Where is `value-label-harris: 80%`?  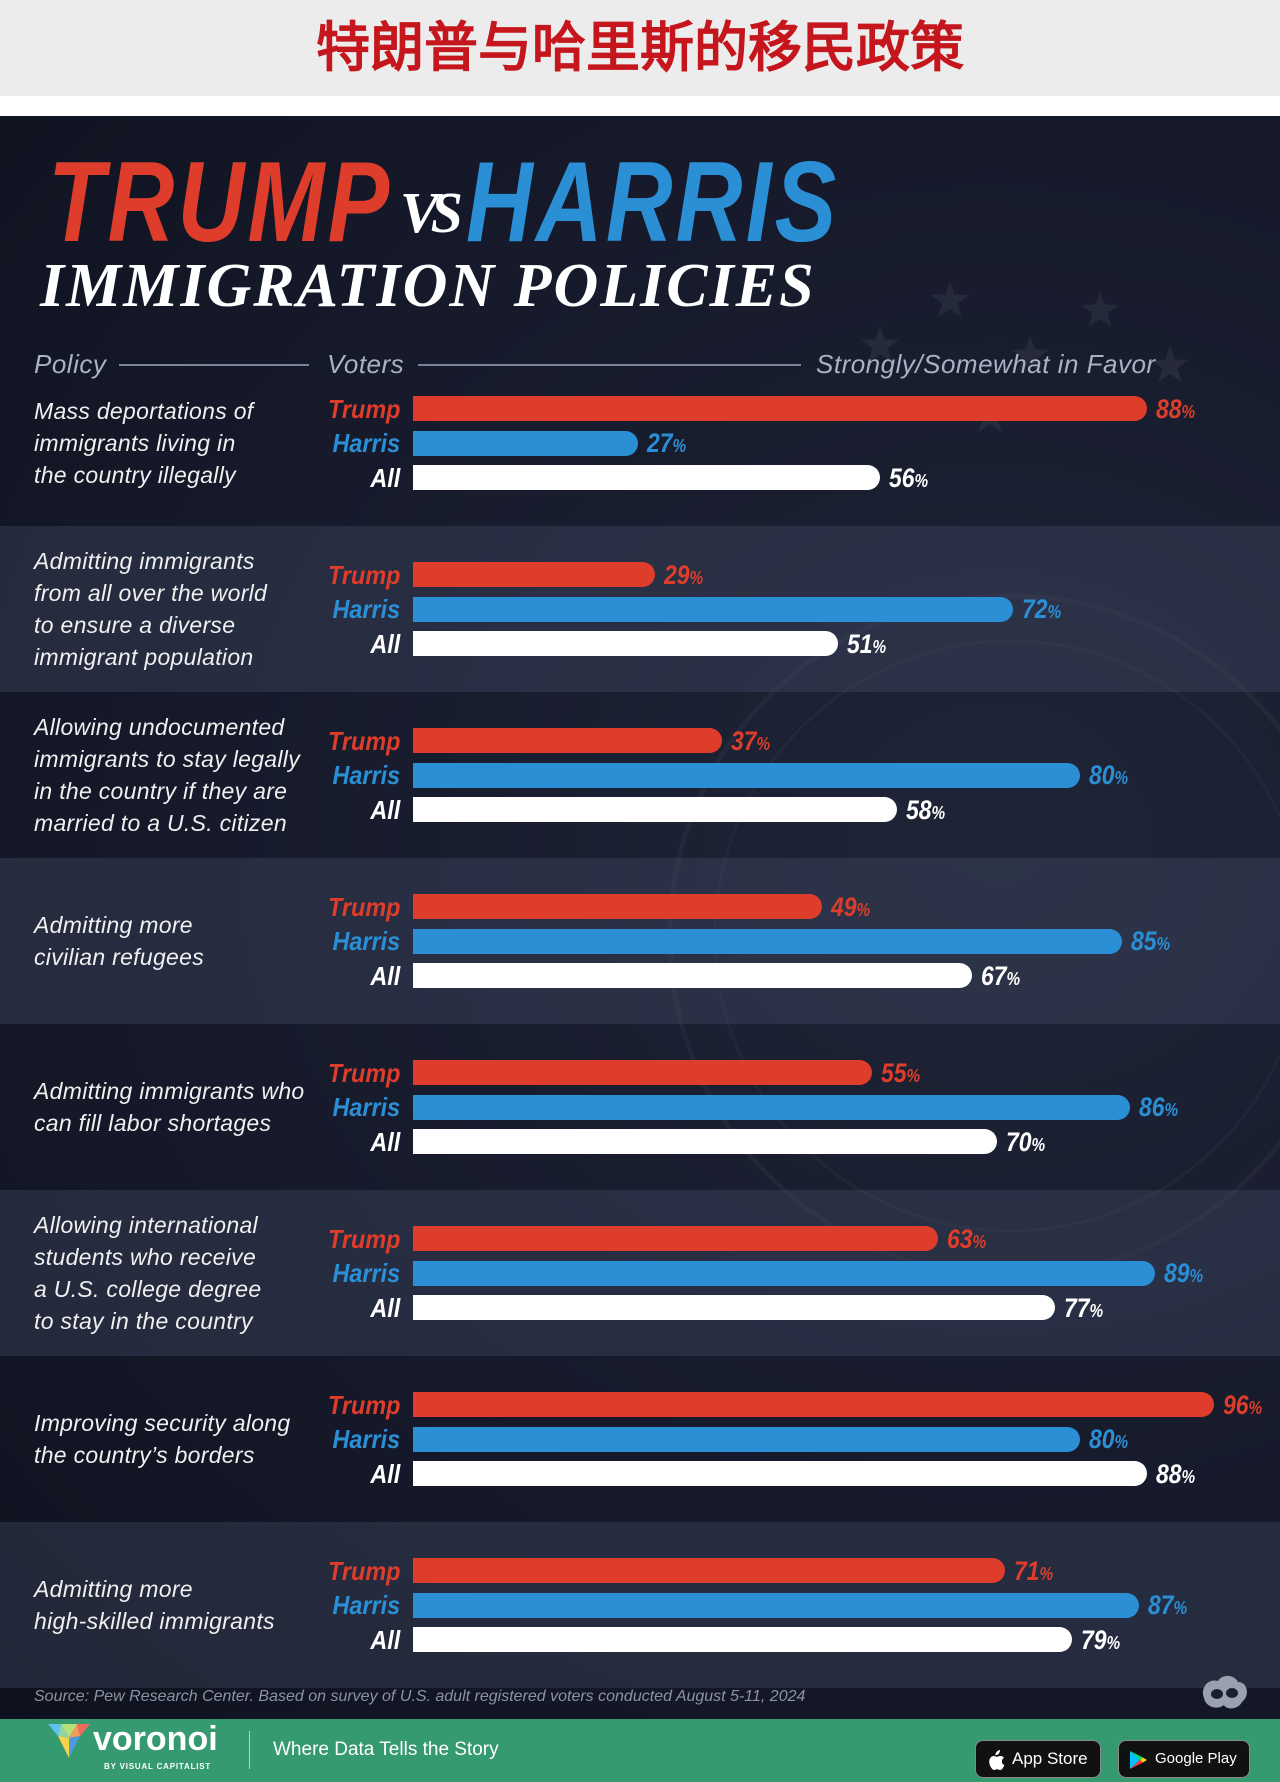
value-label-harris: 80% is located at coordinates (1108, 1440).